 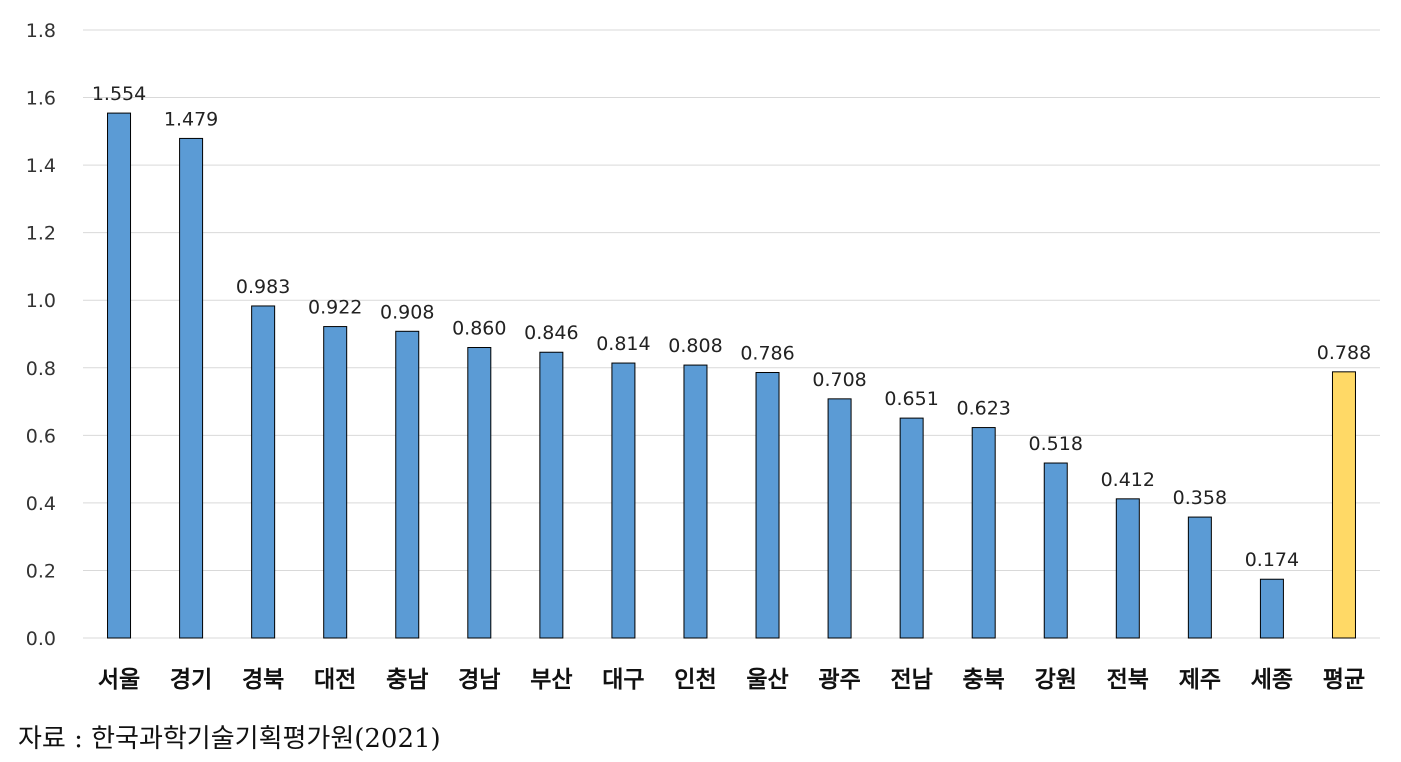 What do you see at coordinates (551, 680) in the screenshot?
I see `x-tick-label: 부산` at bounding box center [551, 680].